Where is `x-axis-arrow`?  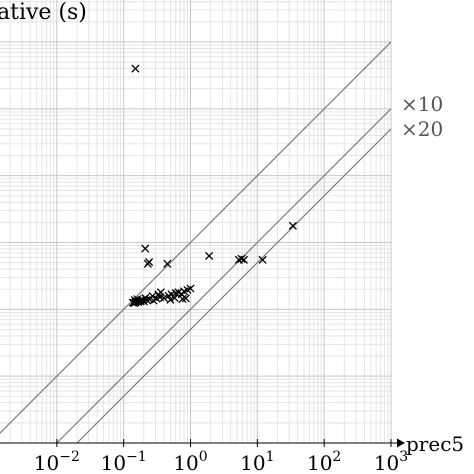
x-axis-arrow is located at coordinates (401, 443).